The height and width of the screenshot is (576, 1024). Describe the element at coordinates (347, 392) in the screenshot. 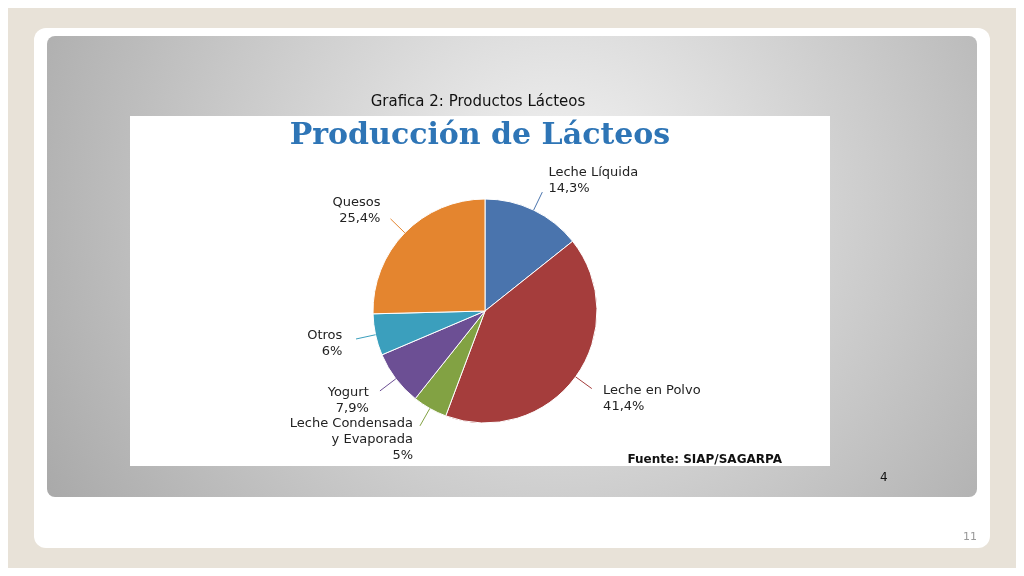

I see `slice-label: Yogurt` at that location.